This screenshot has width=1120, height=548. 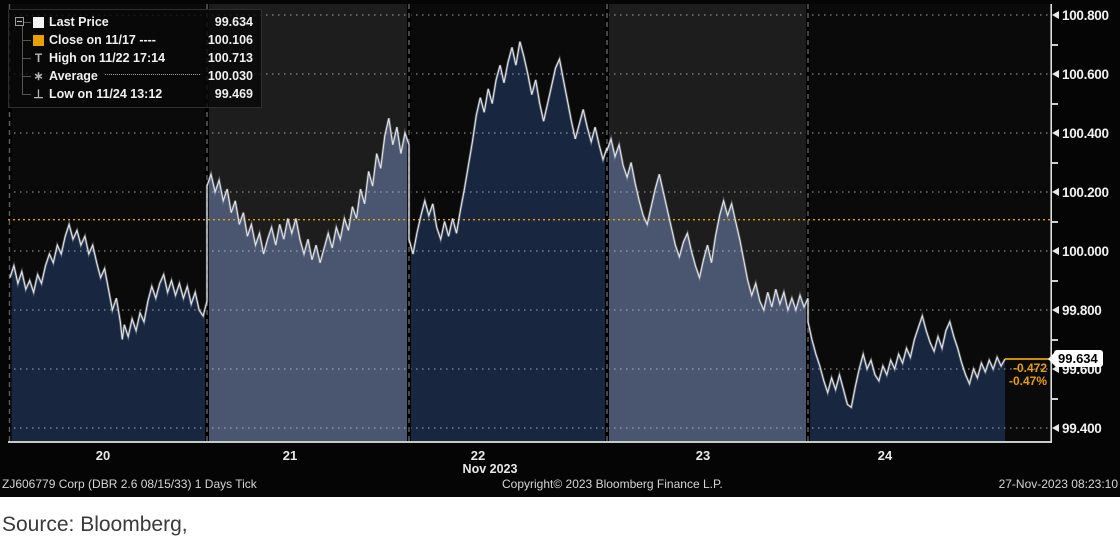 I want to click on copyright-text: Copyright© 2023 Bloomberg Finance L.P., so click(x=612, y=484).